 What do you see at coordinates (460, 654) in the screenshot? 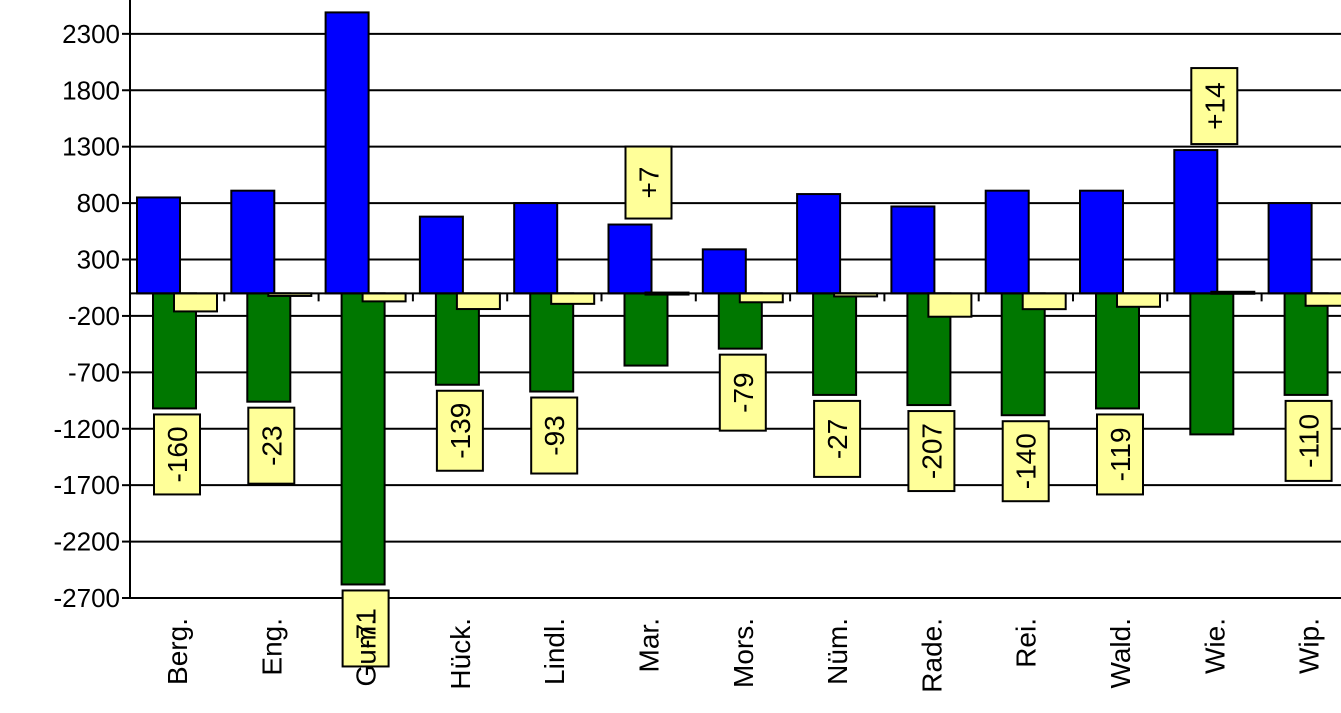
I see `category-label: Hück.` at bounding box center [460, 654].